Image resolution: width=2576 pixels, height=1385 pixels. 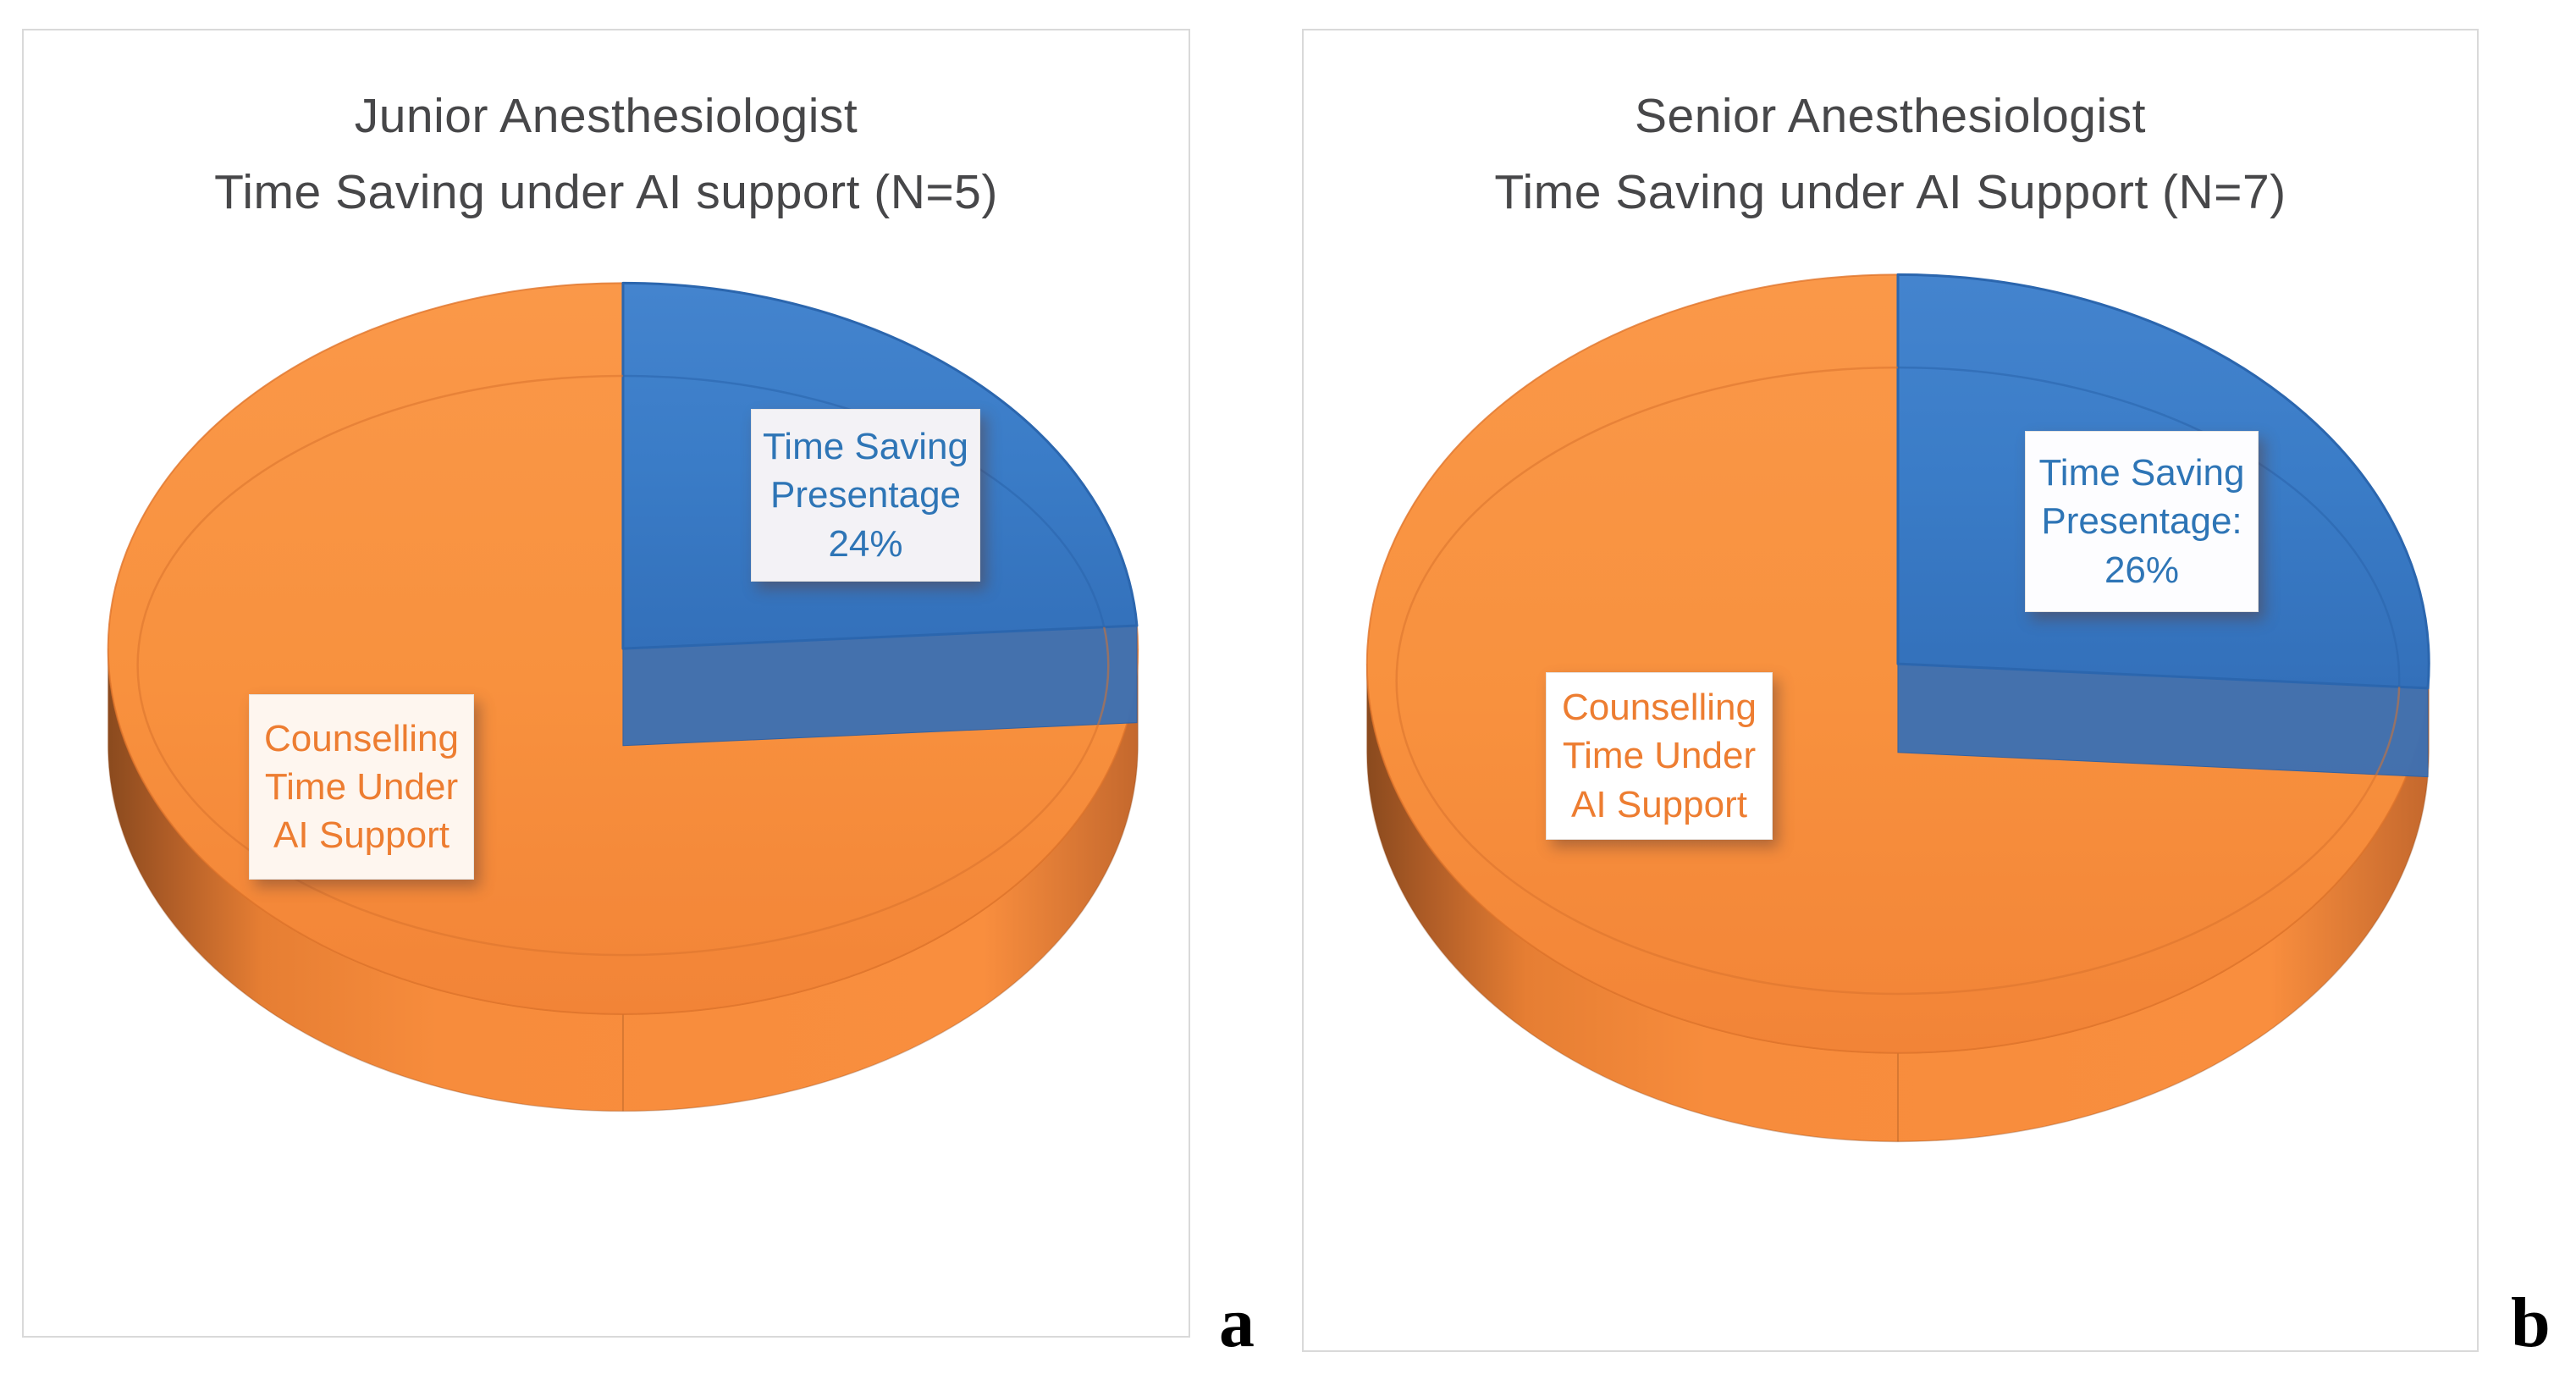 I want to click on subfigure-label-a: a, so click(x=1237, y=1322).